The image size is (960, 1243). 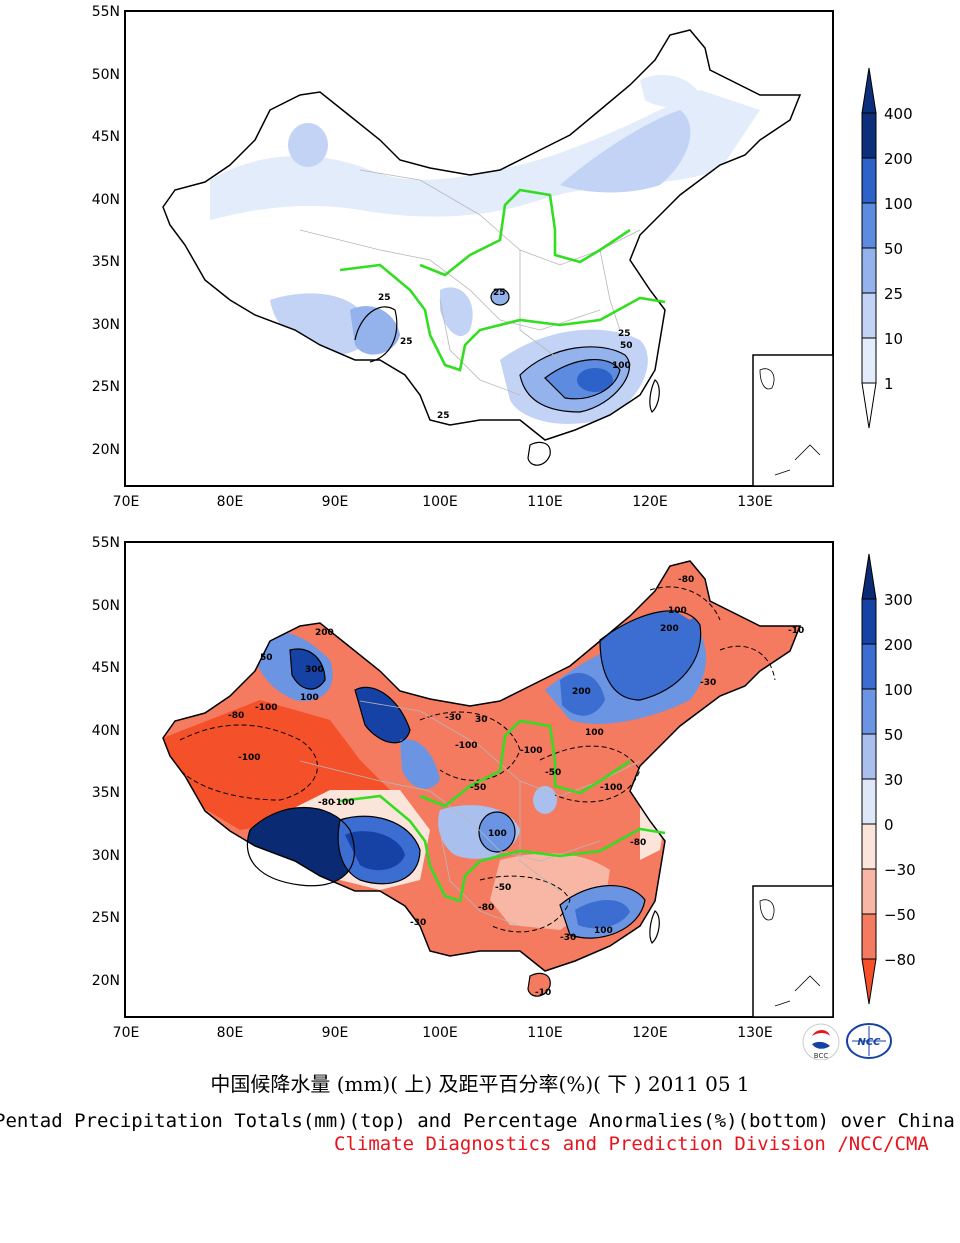 I want to click on svg-text: 0, so click(x=889, y=825).